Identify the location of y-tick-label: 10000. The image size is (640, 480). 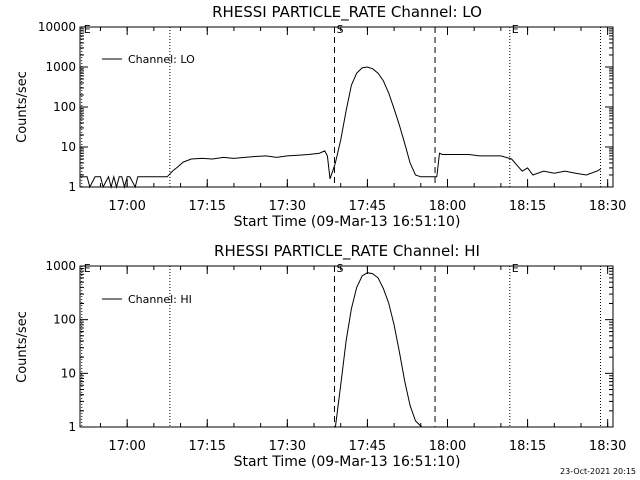
(57, 27).